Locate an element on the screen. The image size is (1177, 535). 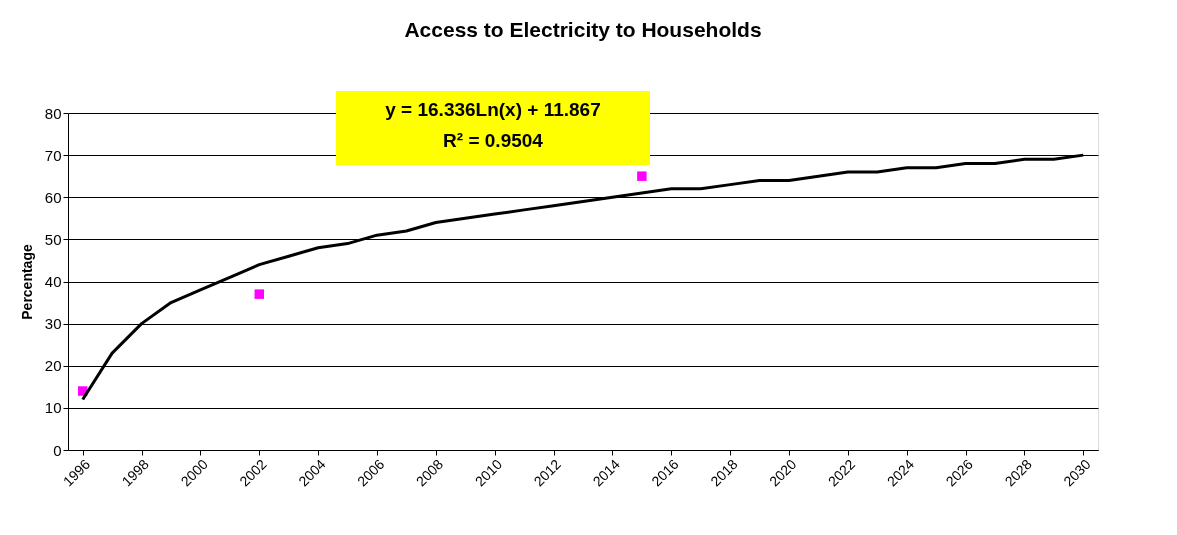
y-tick-label: 40 is located at coordinates (53, 281).